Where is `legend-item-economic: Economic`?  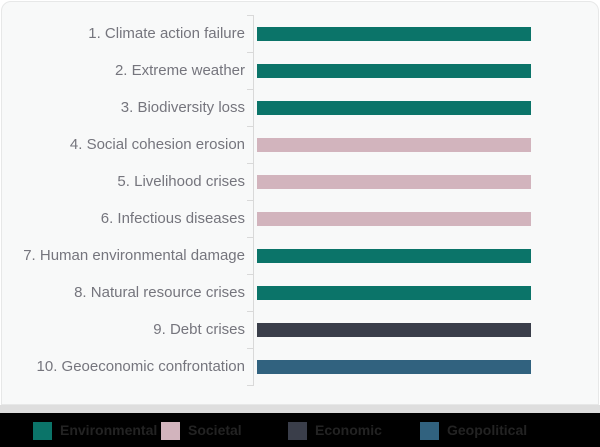 legend-item-economic: Economic is located at coordinates (335, 430).